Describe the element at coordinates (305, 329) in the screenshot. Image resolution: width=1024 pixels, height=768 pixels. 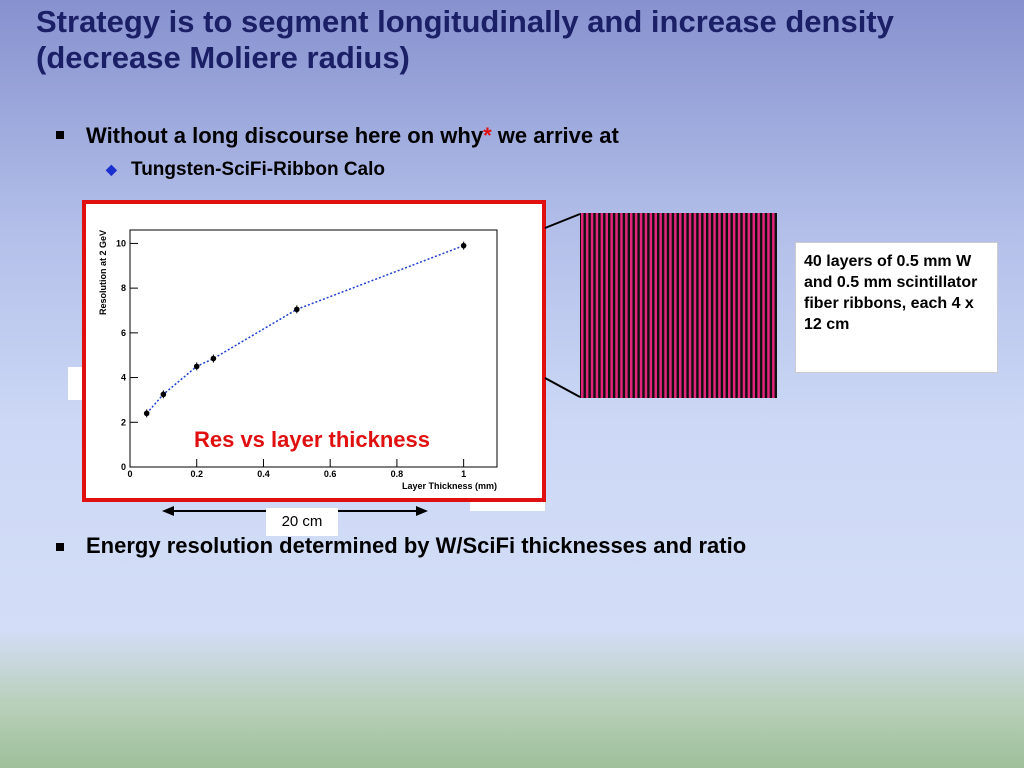
I see `fit-curve` at that location.